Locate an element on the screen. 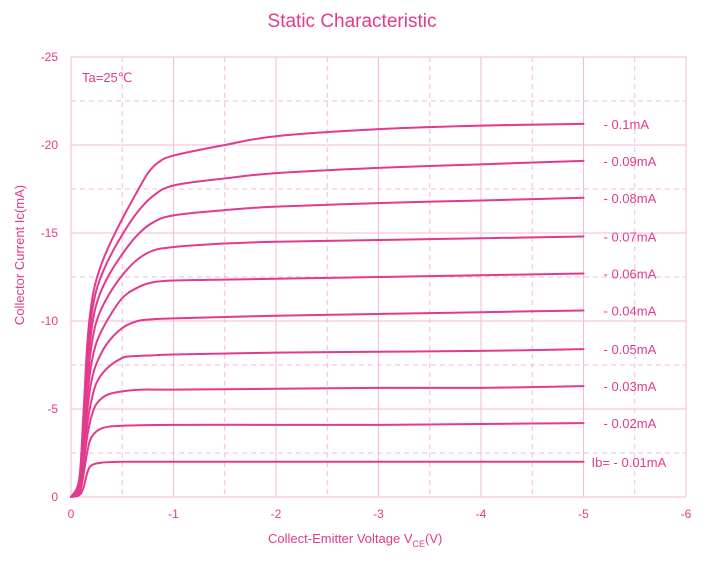  x-axis-ticks: 0 -1 -2 -3 -4 -5 -6 is located at coordinates (380, 514).